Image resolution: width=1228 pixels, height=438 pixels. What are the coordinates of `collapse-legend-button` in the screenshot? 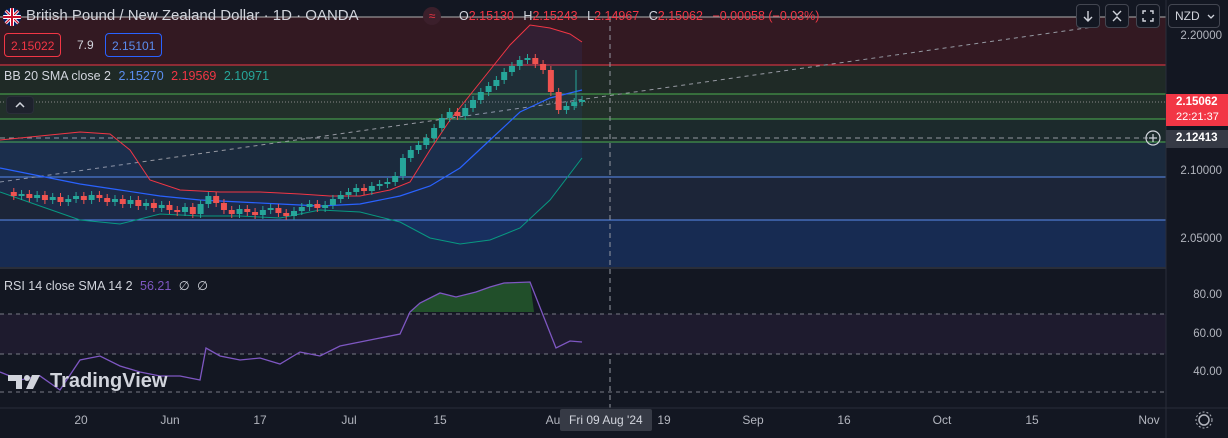 It's located at (20, 105).